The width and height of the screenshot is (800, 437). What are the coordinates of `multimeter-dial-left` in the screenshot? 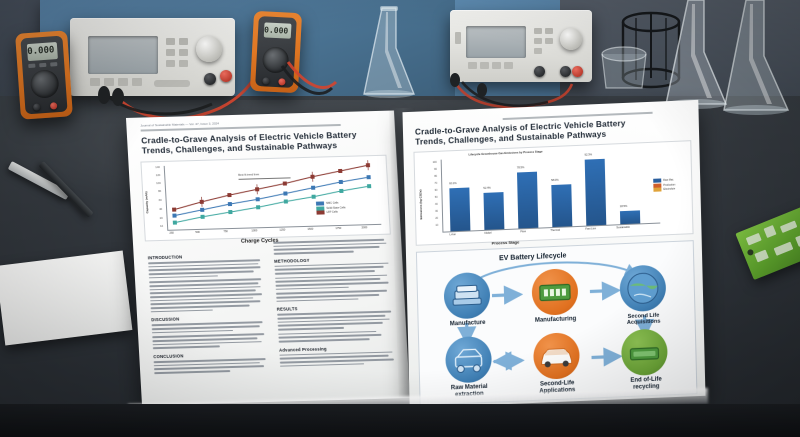 It's located at (44, 84).